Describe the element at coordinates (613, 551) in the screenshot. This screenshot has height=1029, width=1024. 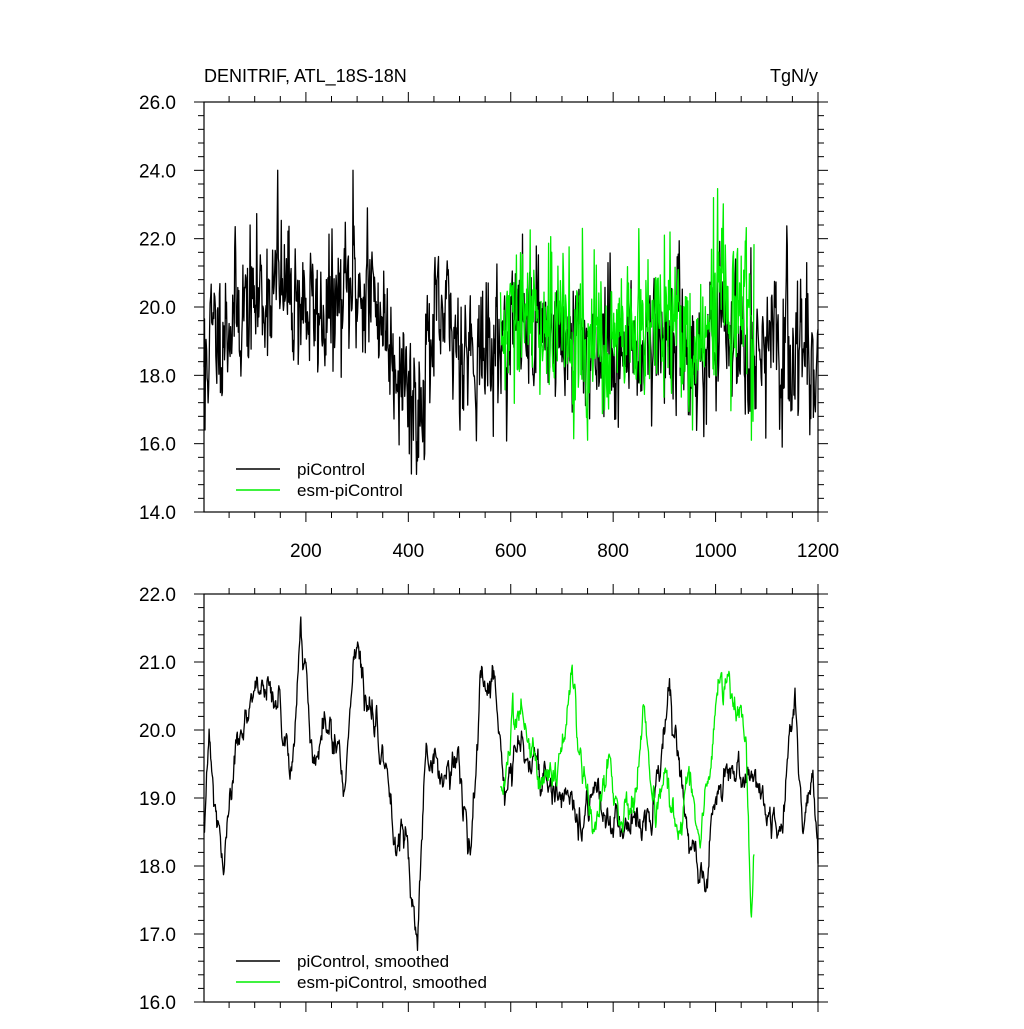
I see `x-tick-label: 800` at that location.